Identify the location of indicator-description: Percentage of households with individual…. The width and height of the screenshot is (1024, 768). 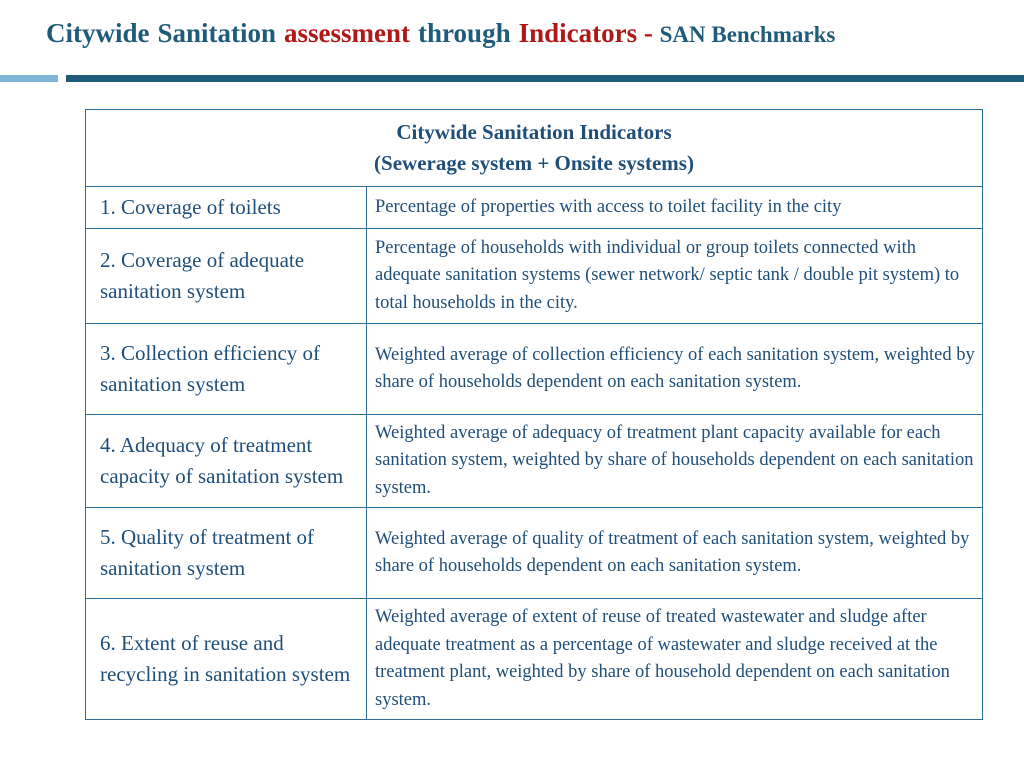
(674, 276).